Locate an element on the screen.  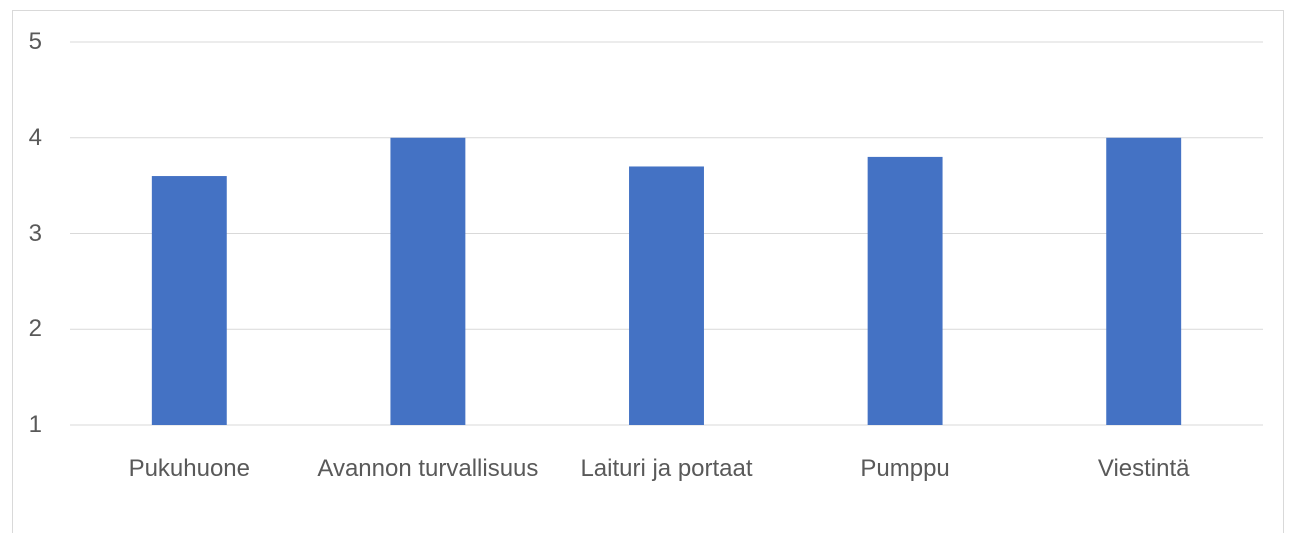
y-tick-label: 5 is located at coordinates (35, 41).